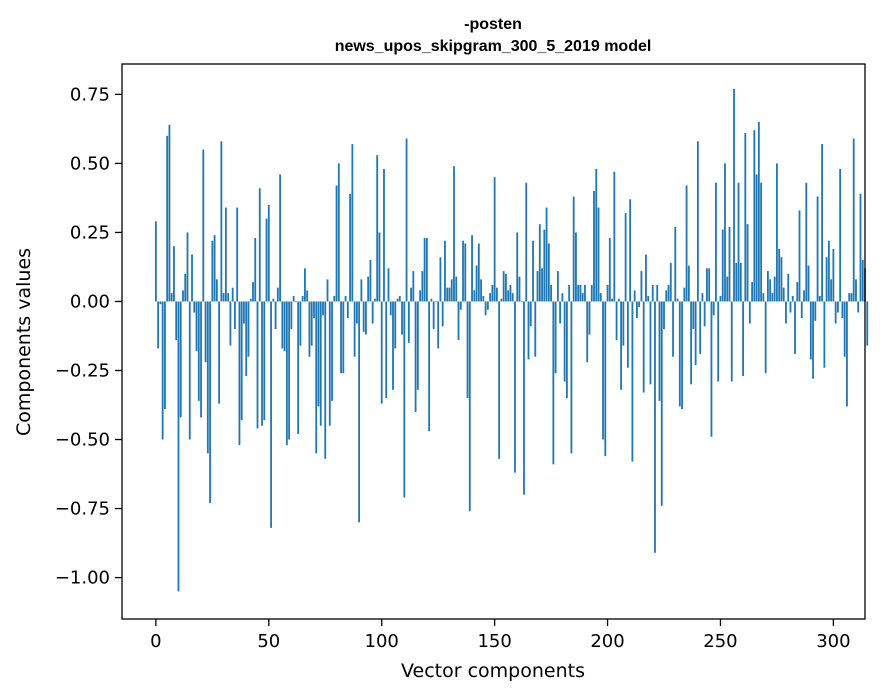 Image resolution: width=880 pixels, height=696 pixels. What do you see at coordinates (494, 641) in the screenshot?
I see `x-tick-label: 150` at bounding box center [494, 641].